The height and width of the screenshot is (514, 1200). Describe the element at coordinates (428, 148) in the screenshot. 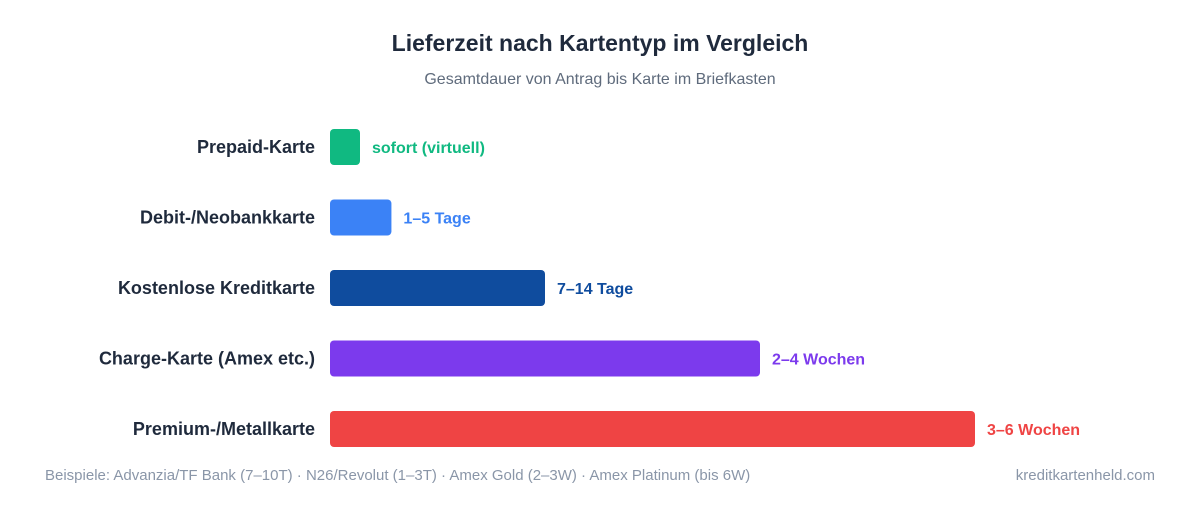

I see `data-label: sofort (virtuell)` at that location.